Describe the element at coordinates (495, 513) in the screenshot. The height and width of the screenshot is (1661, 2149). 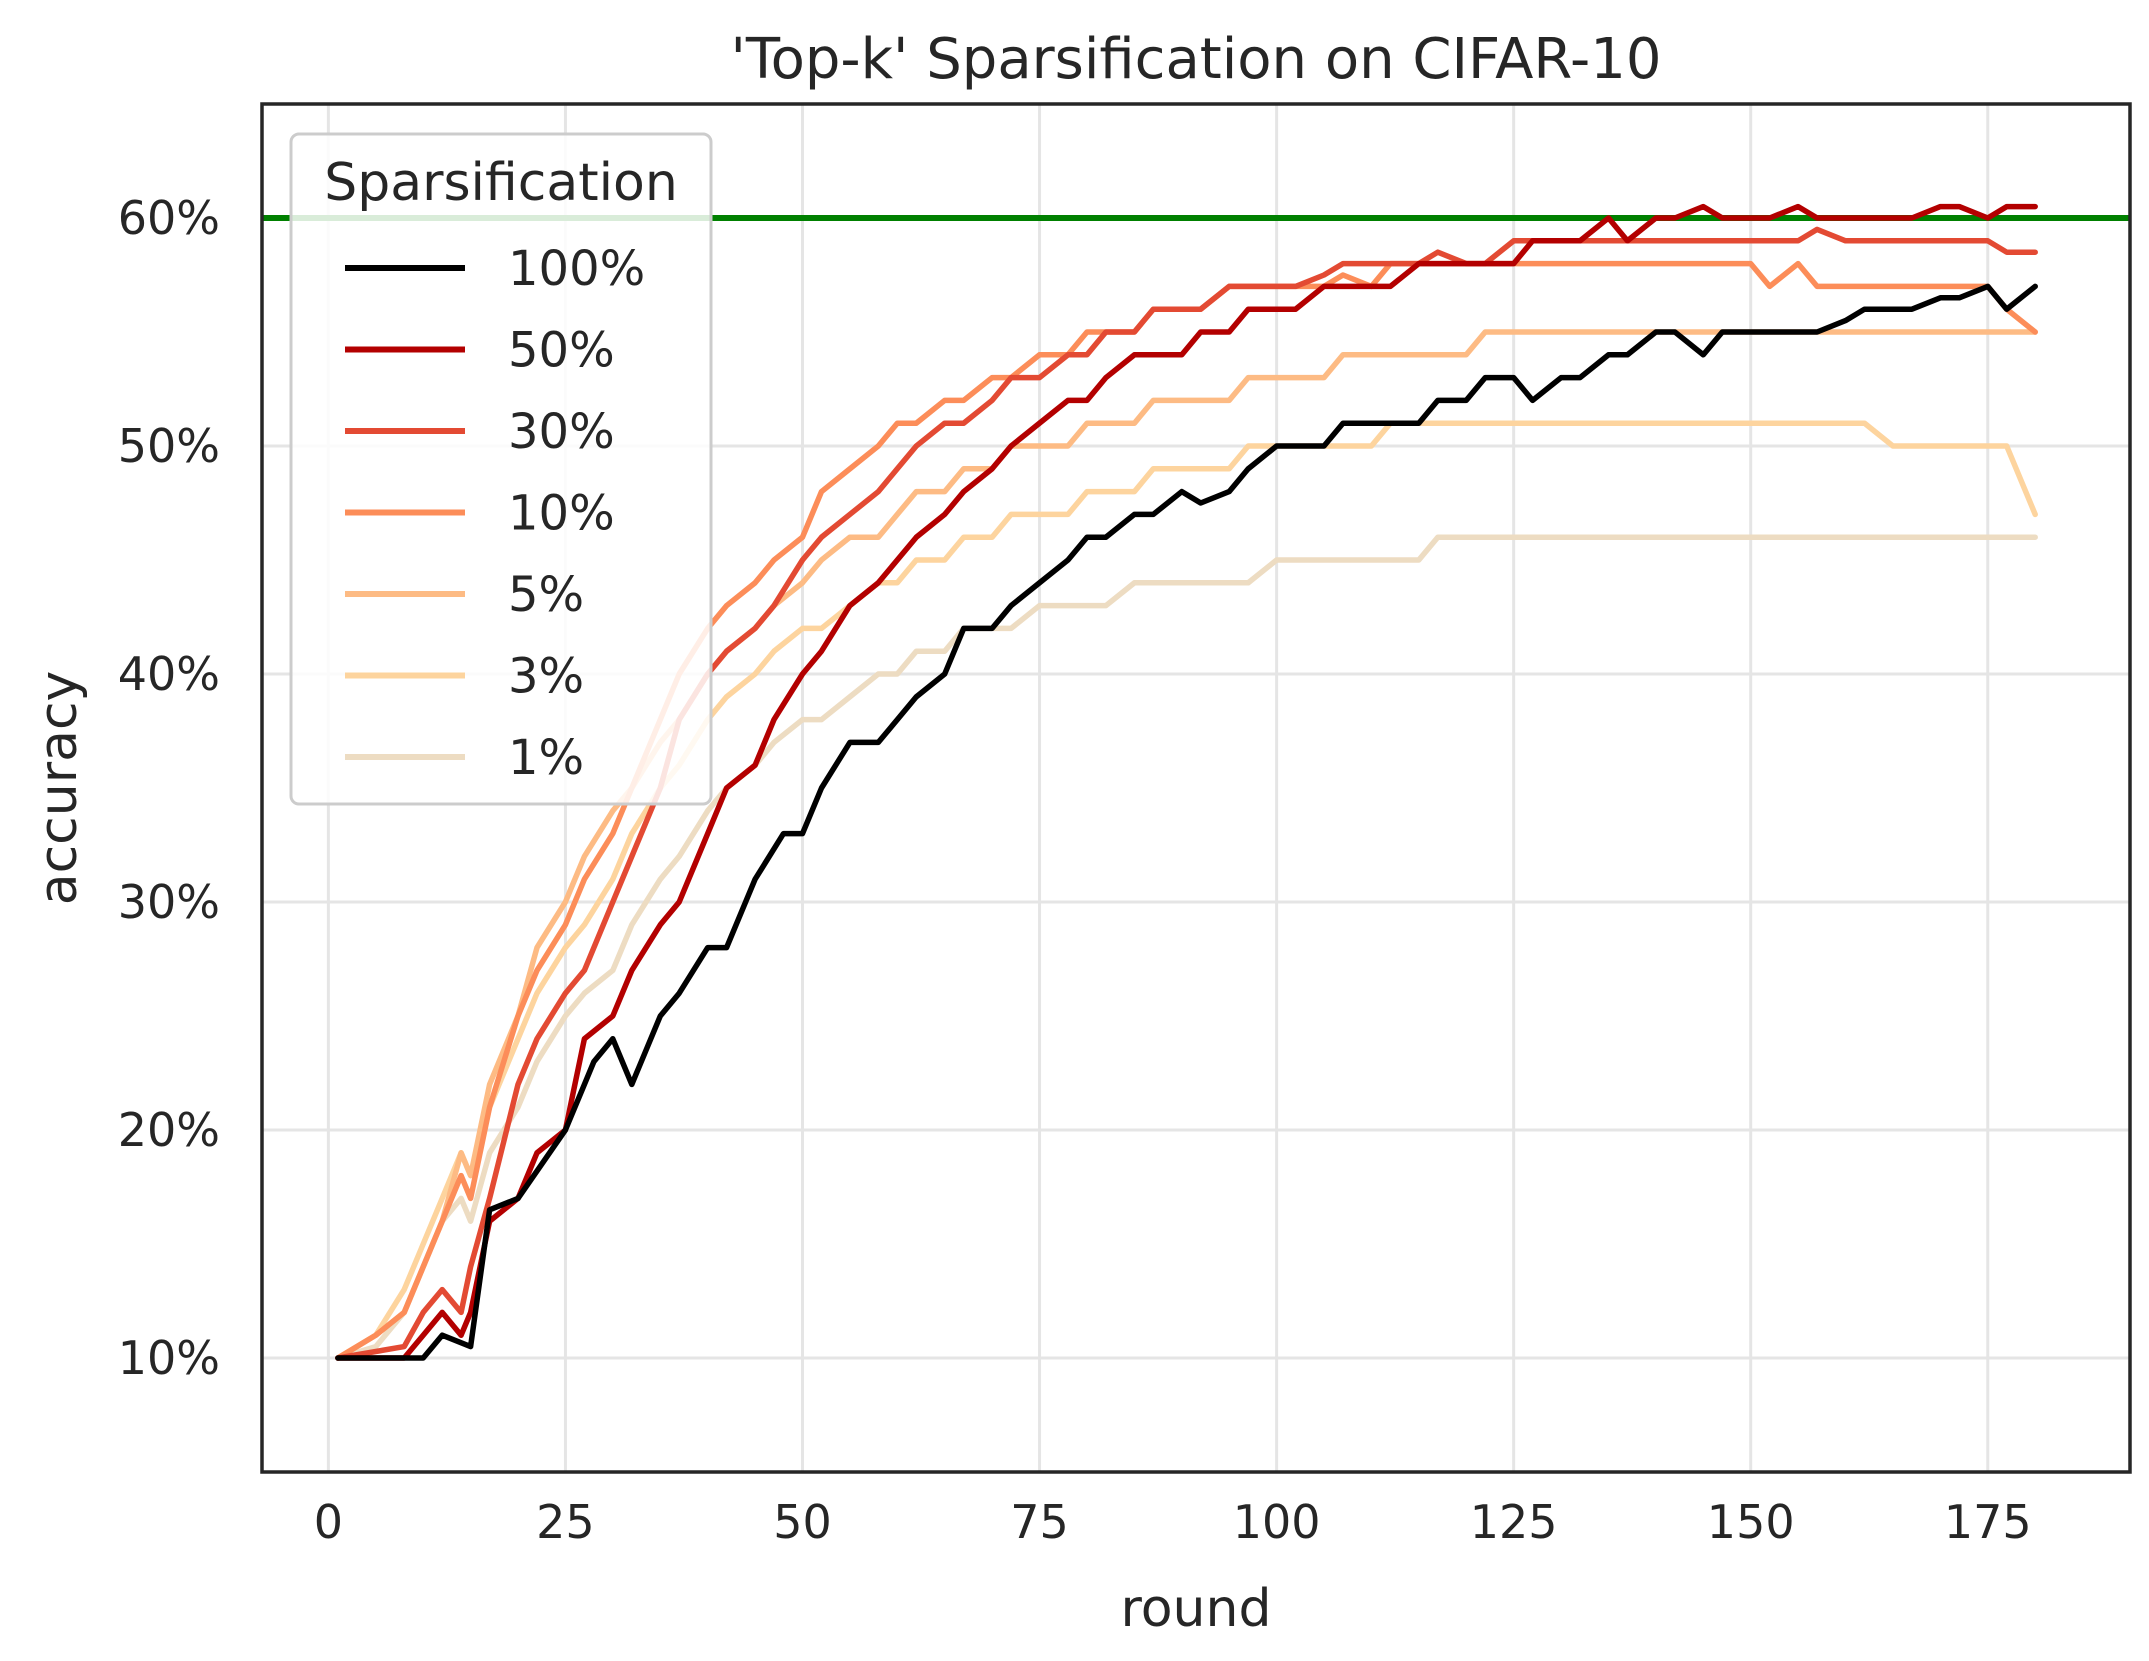
I see `legend-items: 100% 50% 30% 10% 5% 3% 1%` at that location.